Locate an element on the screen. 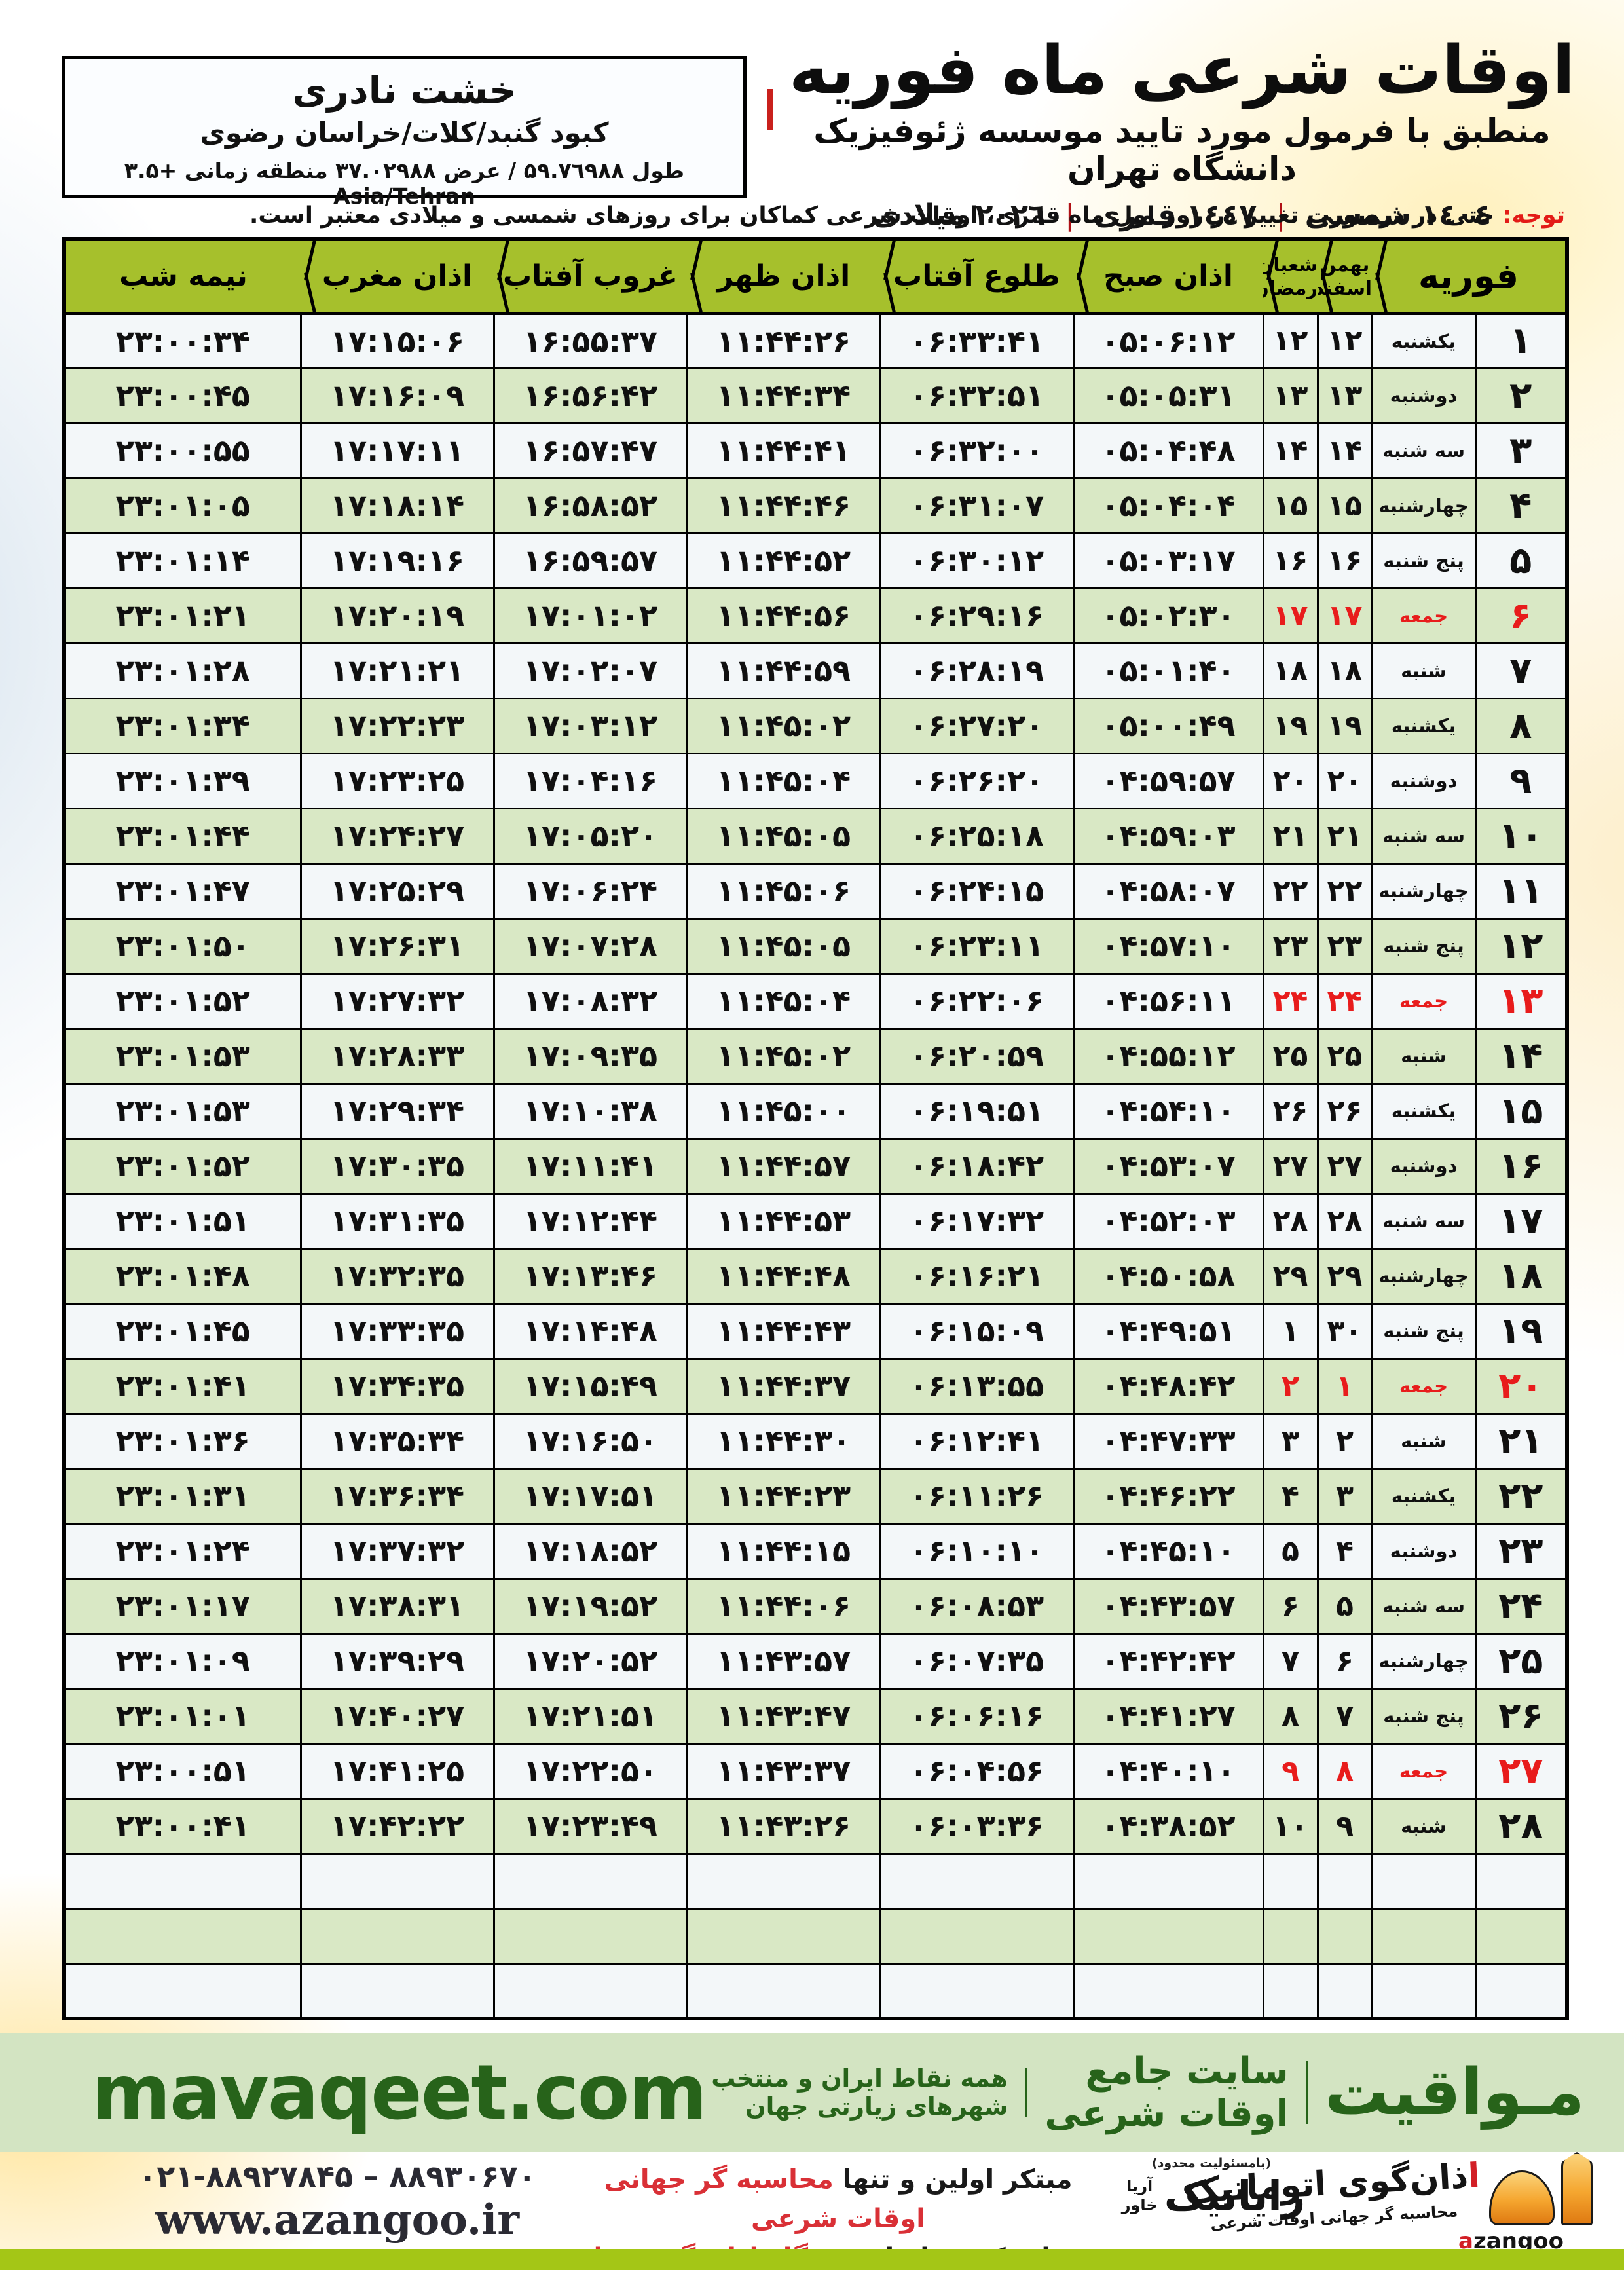 This screenshot has width=1624, height=2270. fajr-time-cell: ۰۴:۴۲:۴۲ is located at coordinates (1168, 1661).